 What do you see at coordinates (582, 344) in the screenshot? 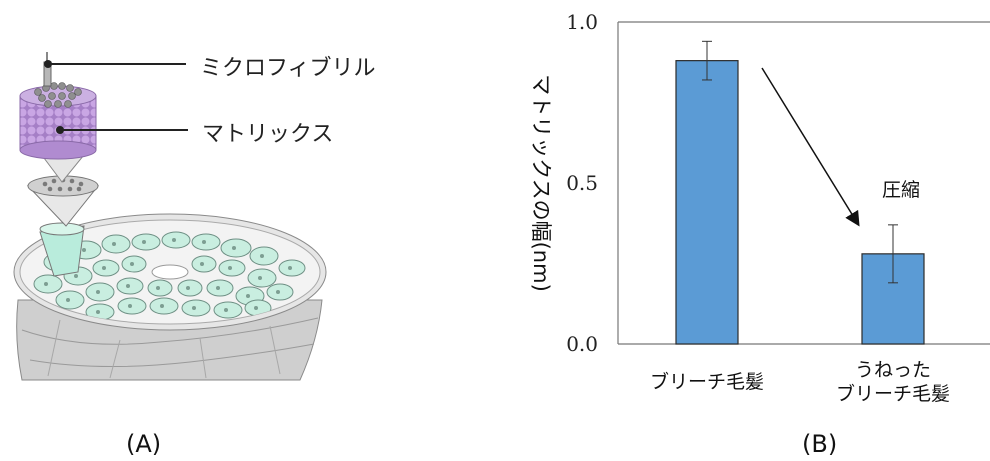
I see `y-tick-label: 0.0` at bounding box center [582, 344].